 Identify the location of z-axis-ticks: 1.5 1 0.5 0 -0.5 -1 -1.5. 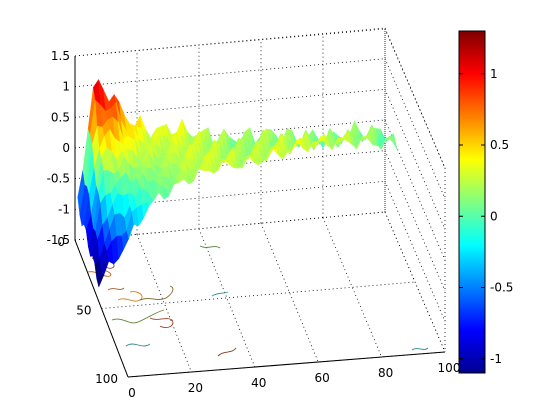
(58, 148).